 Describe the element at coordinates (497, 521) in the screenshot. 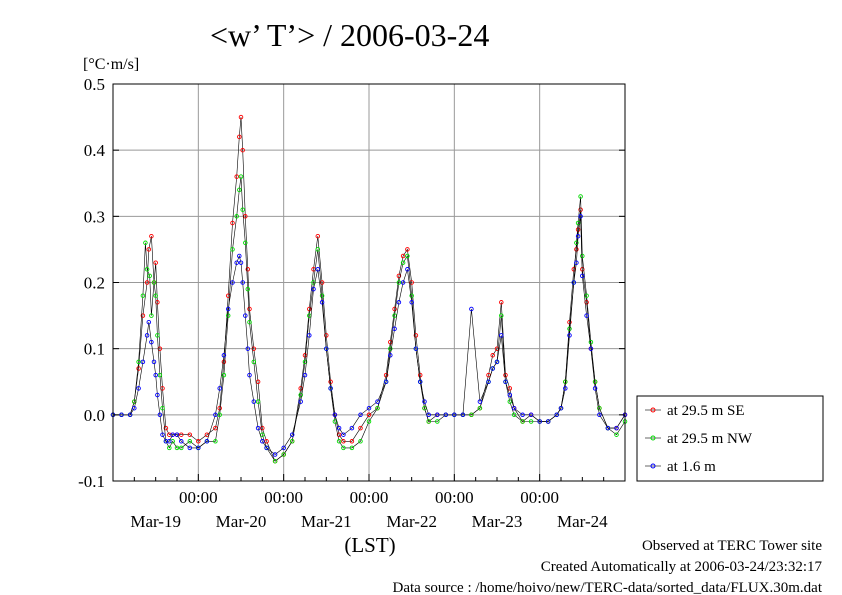

I see `x-day-label: Mar-23` at that location.